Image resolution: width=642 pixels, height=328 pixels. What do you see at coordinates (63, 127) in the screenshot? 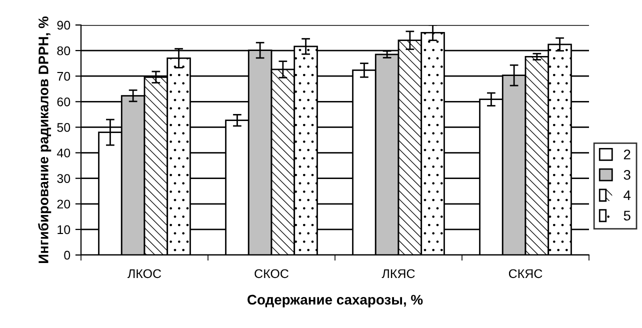
I see `y-tick-label: 50` at bounding box center [63, 127].